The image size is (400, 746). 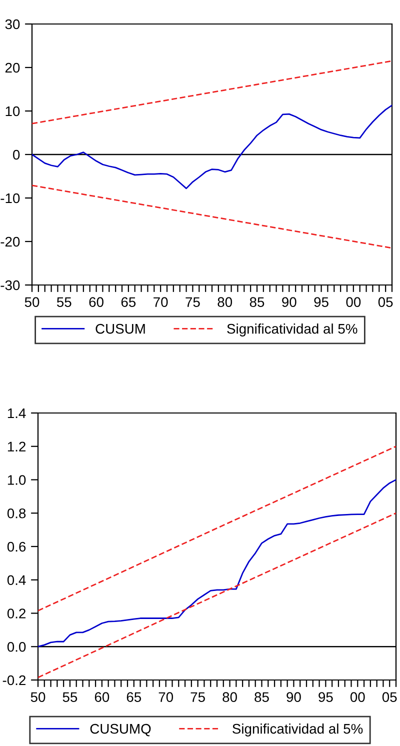 What do you see at coordinates (120, 730) in the screenshot?
I see `legend-label: CUSUMQ` at bounding box center [120, 730].